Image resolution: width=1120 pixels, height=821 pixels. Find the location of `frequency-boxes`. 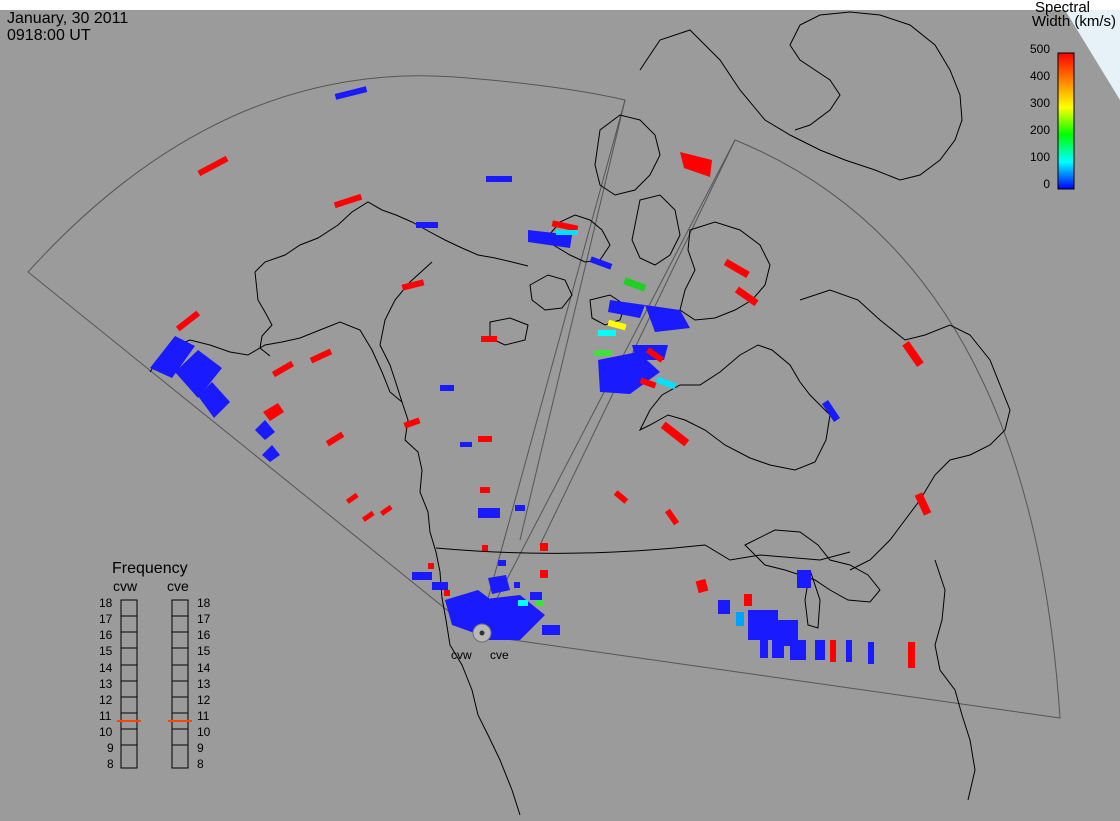

frequency-boxes is located at coordinates (154, 684).